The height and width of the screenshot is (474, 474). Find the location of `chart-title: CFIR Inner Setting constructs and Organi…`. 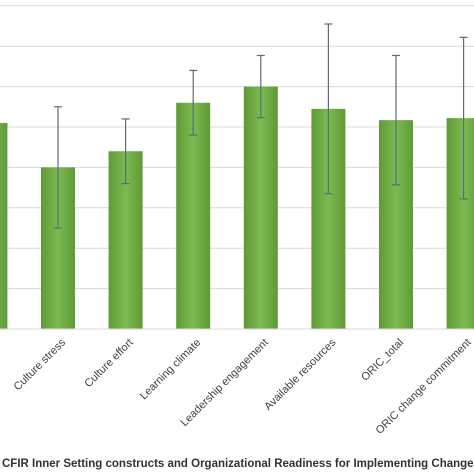

chart-title: CFIR Inner Setting constructs and Organi… is located at coordinates (238, 464).